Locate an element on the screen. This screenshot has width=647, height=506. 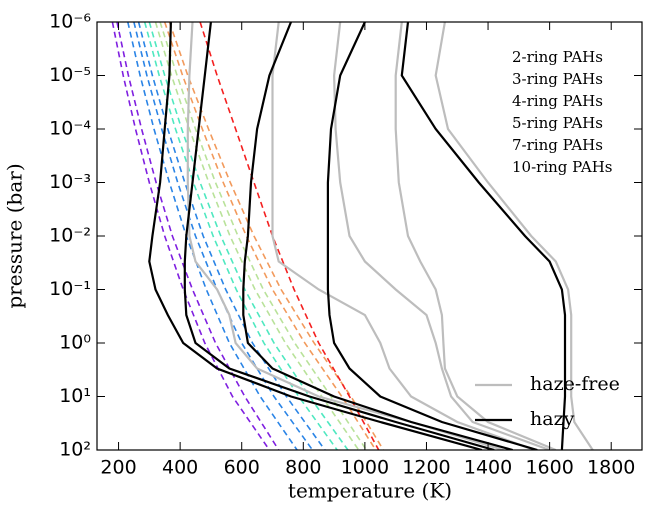
legend-label: 3-ring PAHs is located at coordinates (557, 79).